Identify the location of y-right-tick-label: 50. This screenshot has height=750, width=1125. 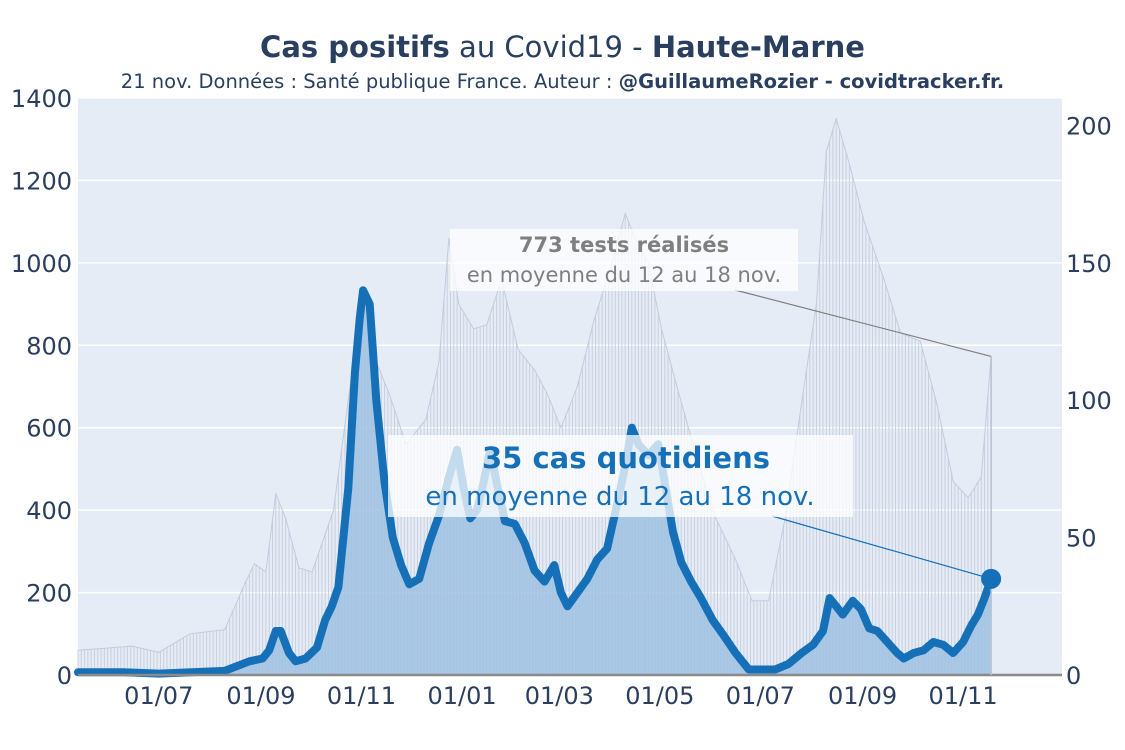
(1081, 539).